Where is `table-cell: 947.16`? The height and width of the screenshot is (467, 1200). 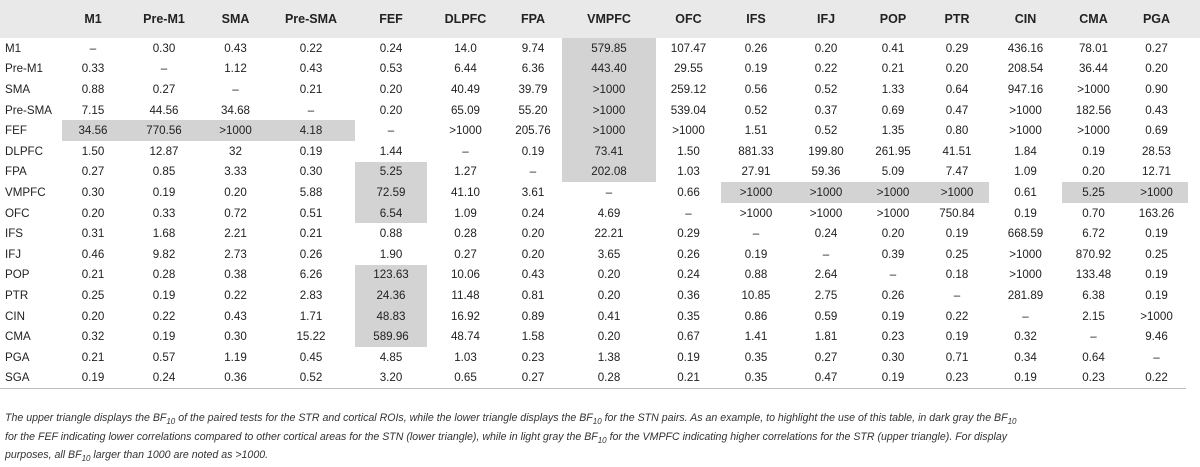 table-cell: 947.16 is located at coordinates (1025, 89).